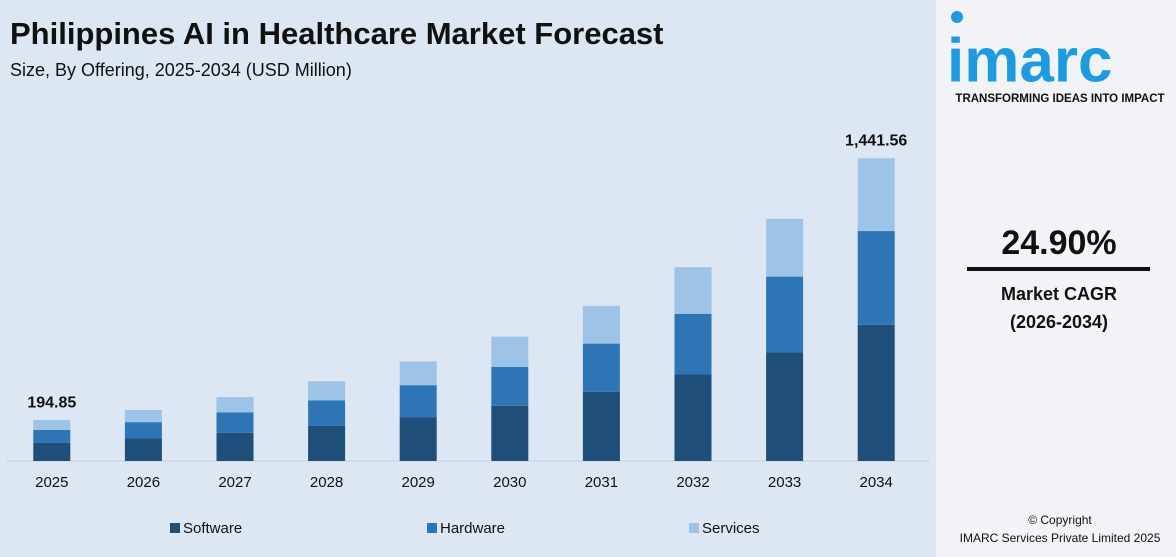 The width and height of the screenshot is (1176, 557). Describe the element at coordinates (957, 17) in the screenshot. I see `logo-dot` at that location.